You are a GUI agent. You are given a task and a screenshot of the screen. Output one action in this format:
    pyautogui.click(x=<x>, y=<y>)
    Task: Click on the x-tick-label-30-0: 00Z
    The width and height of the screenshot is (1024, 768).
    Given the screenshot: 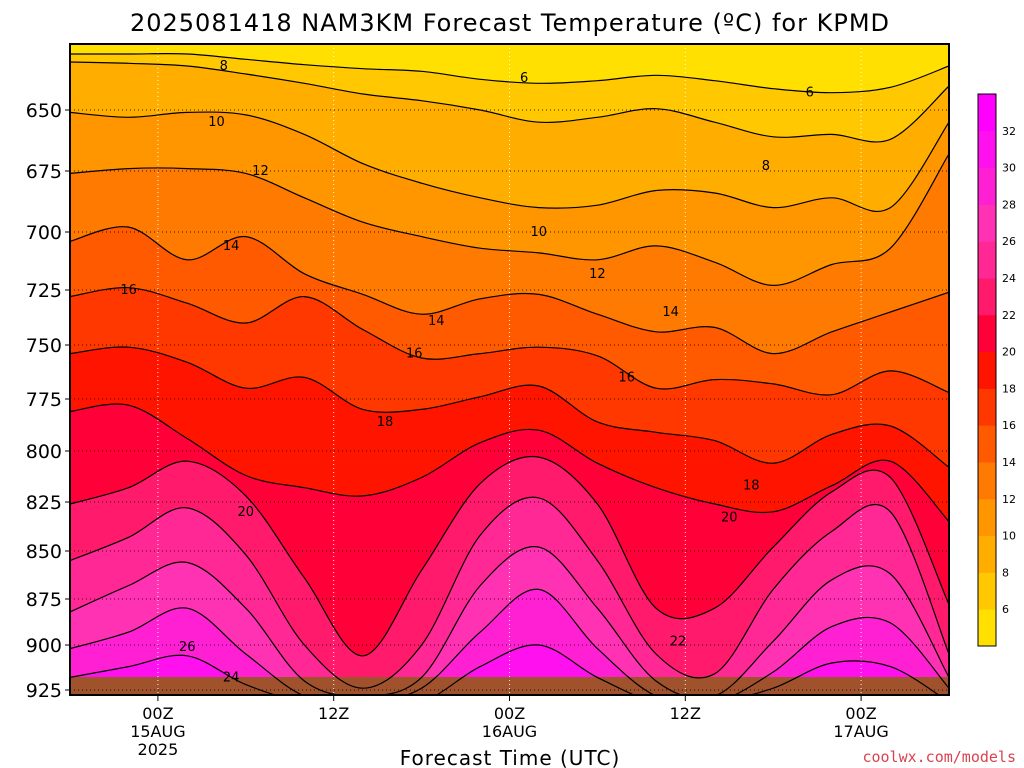 What is the action you would take?
    pyautogui.click(x=509, y=713)
    